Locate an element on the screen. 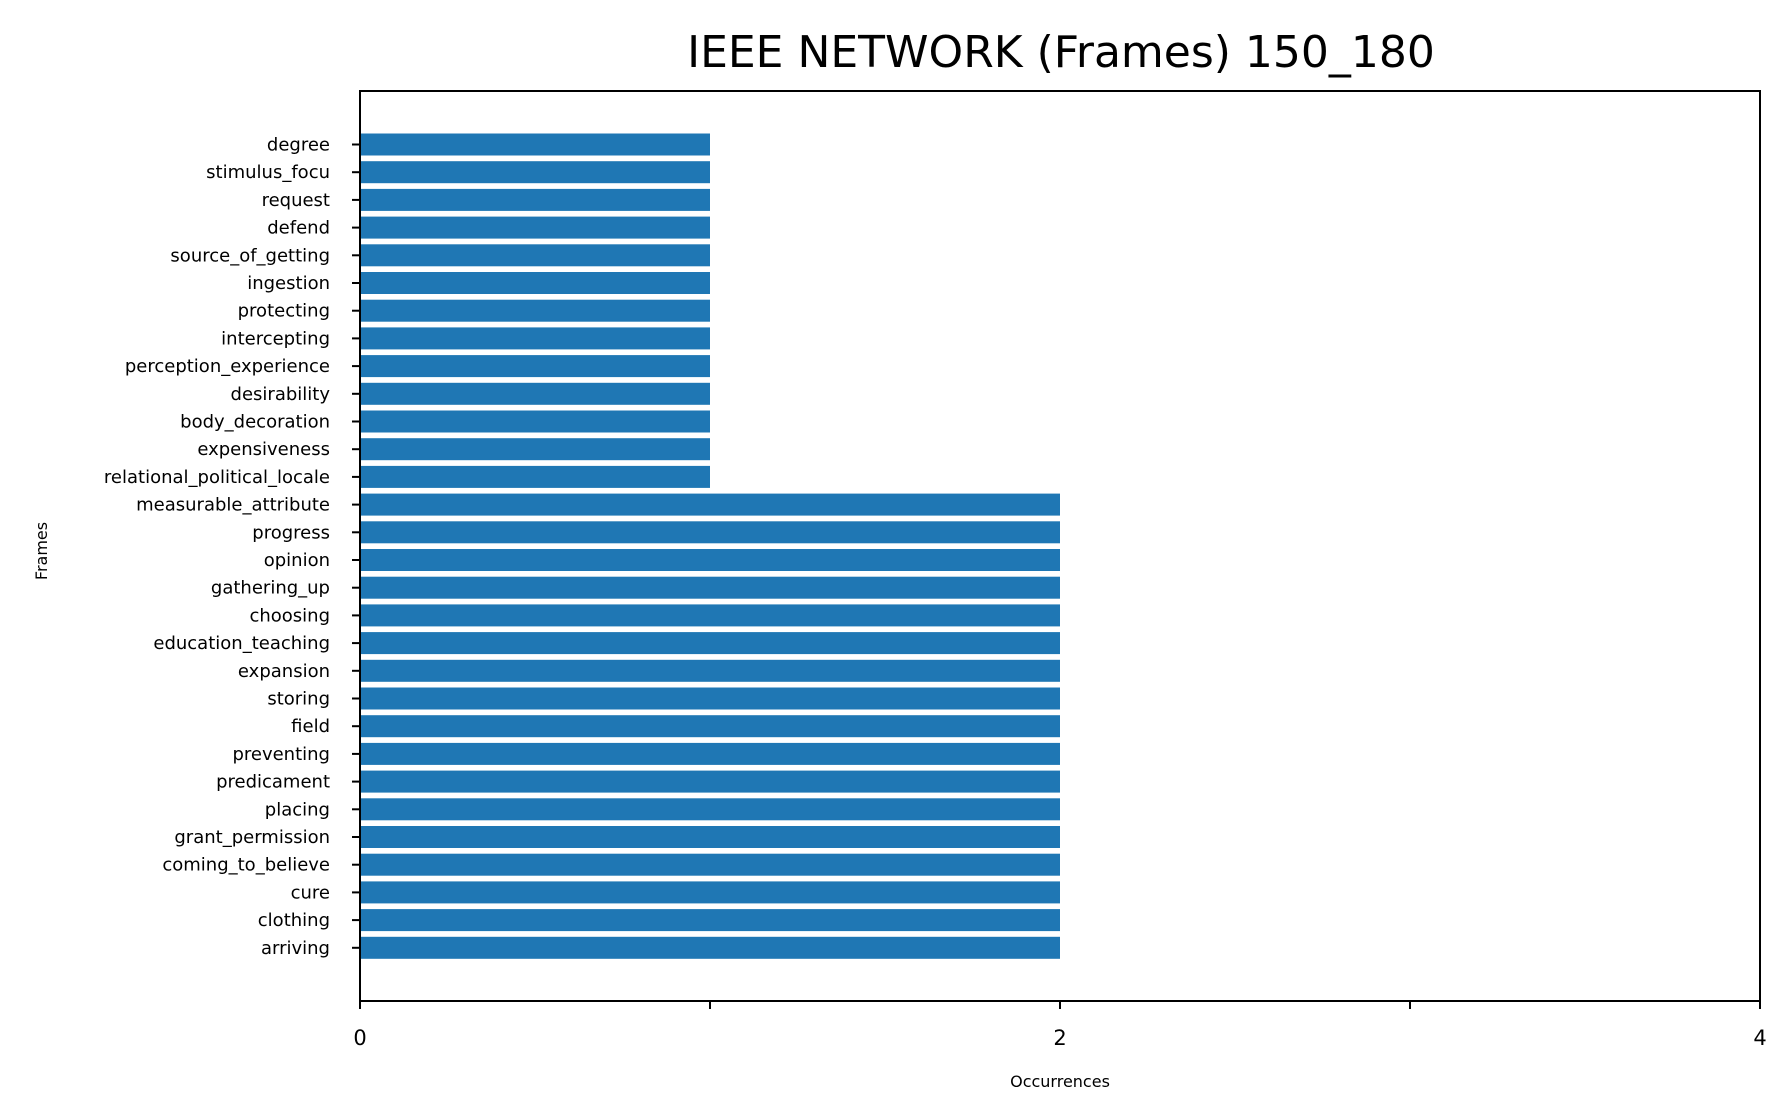 The height and width of the screenshot is (1118, 1791). y-tick-label-measurable_attribute: measurable_attribute is located at coordinates (233, 505).